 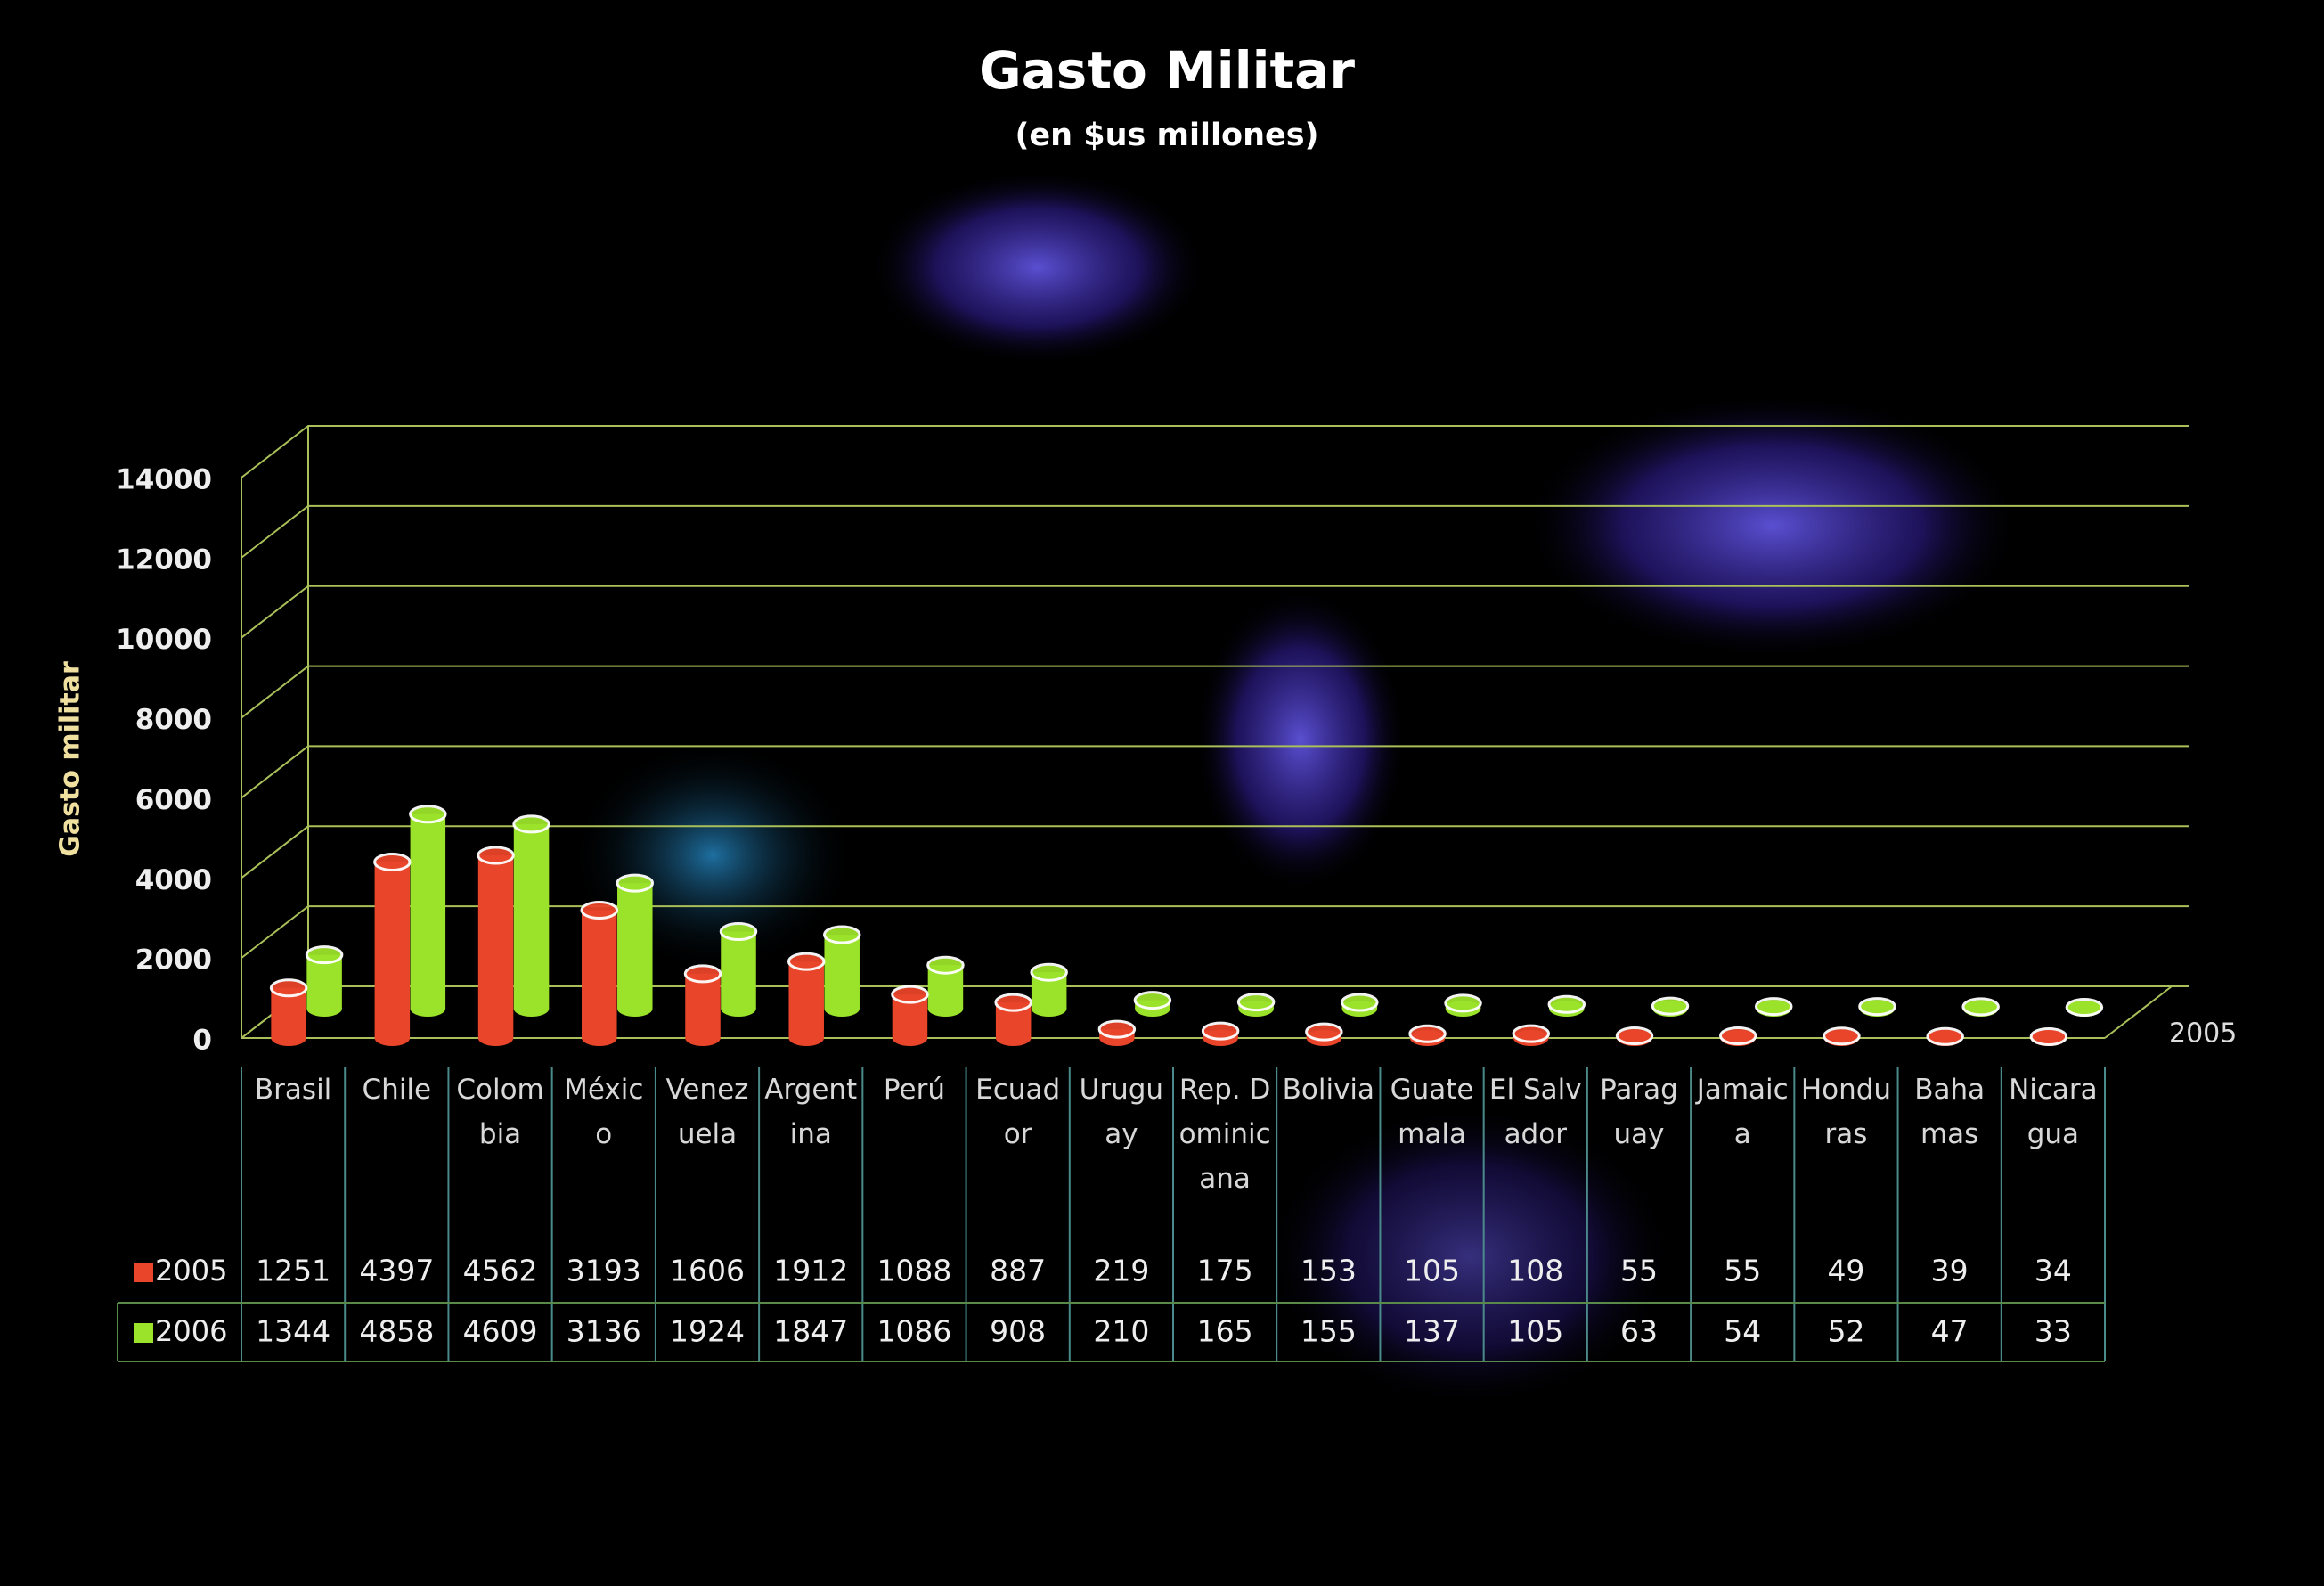 I want to click on chart-subtitle: (en $us millones), so click(x=1166, y=135).